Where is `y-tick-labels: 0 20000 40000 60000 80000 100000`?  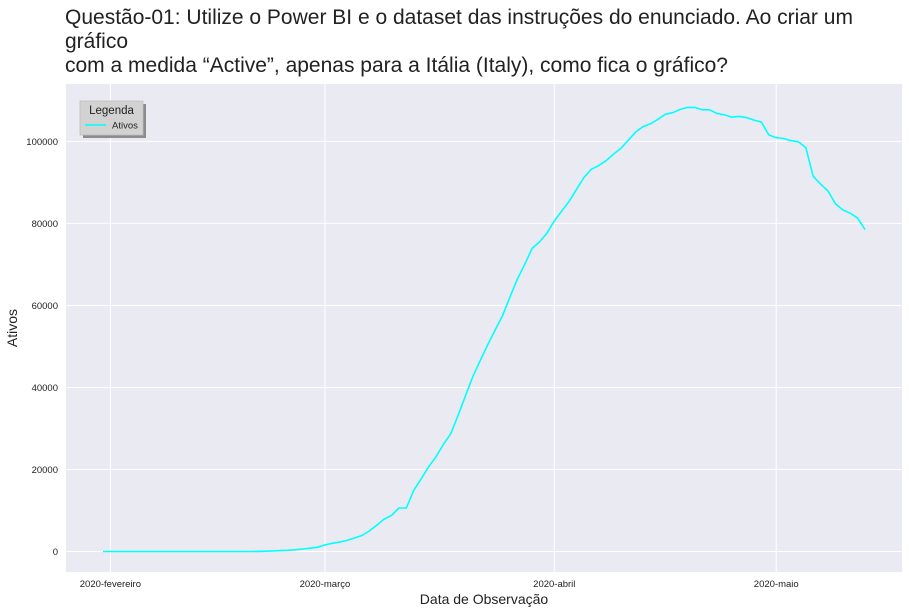
y-tick-labels: 0 20000 40000 60000 80000 100000 is located at coordinates (42, 347).